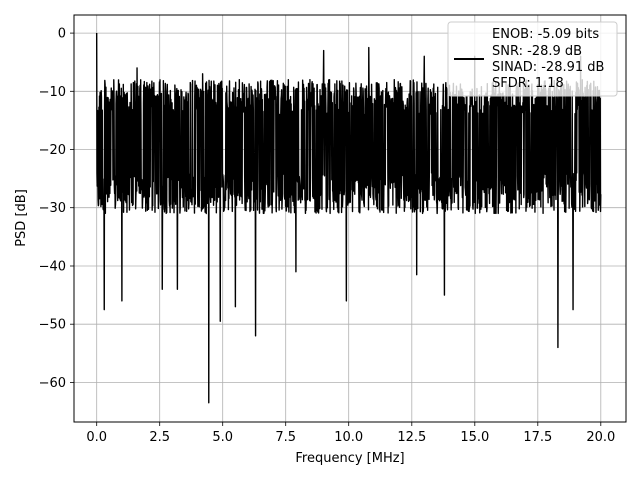 This screenshot has width=640, height=480. What do you see at coordinates (52, 150) in the screenshot?
I see `y-tick-label: −20` at bounding box center [52, 150].